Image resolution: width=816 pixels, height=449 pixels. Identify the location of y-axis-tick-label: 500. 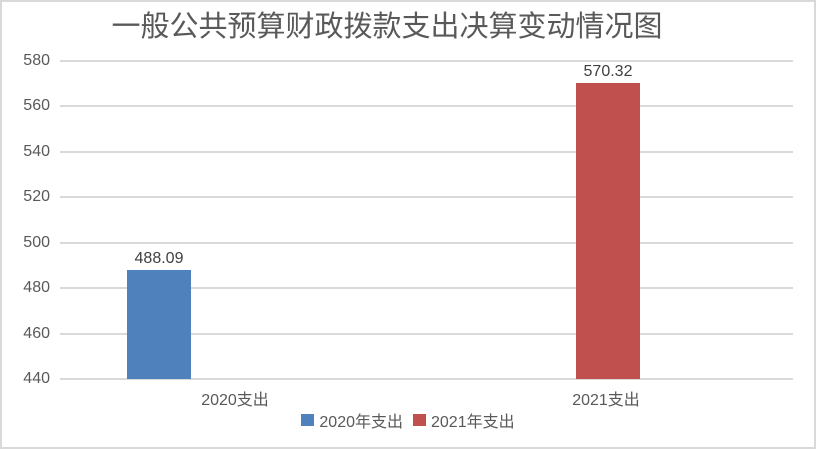
(36, 242).